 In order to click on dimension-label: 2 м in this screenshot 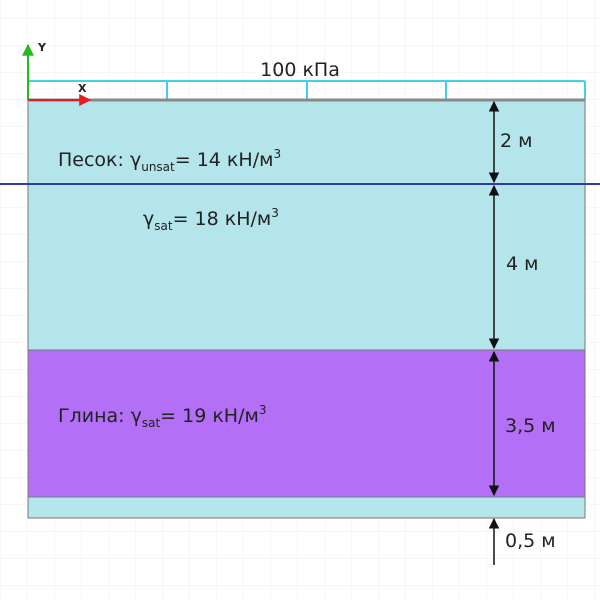, I will do `click(516, 141)`.